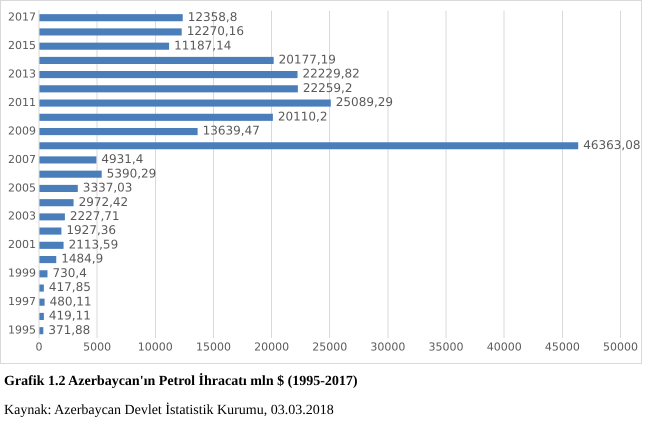 The width and height of the screenshot is (660, 431). I want to click on x-tick-label: 35000, so click(446, 347).